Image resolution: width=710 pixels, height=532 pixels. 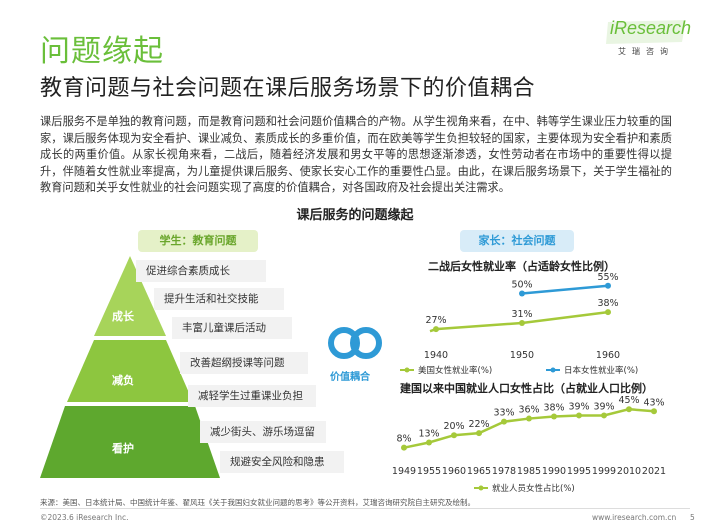 I want to click on bullet-item: 促进综合素质成长, so click(x=201, y=271).